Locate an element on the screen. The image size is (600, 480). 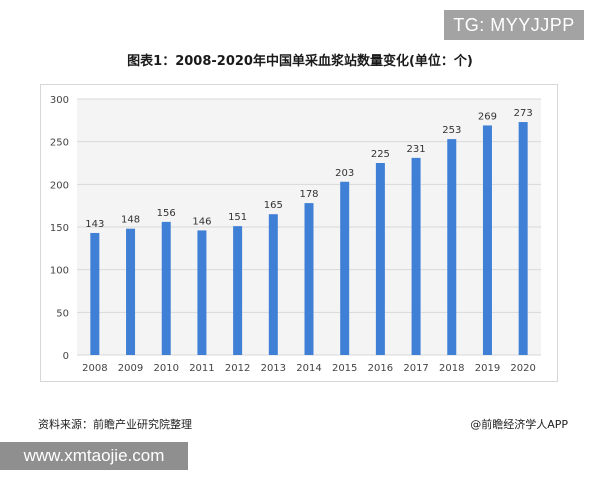
y-tick-label: 0 is located at coordinates (66, 356).